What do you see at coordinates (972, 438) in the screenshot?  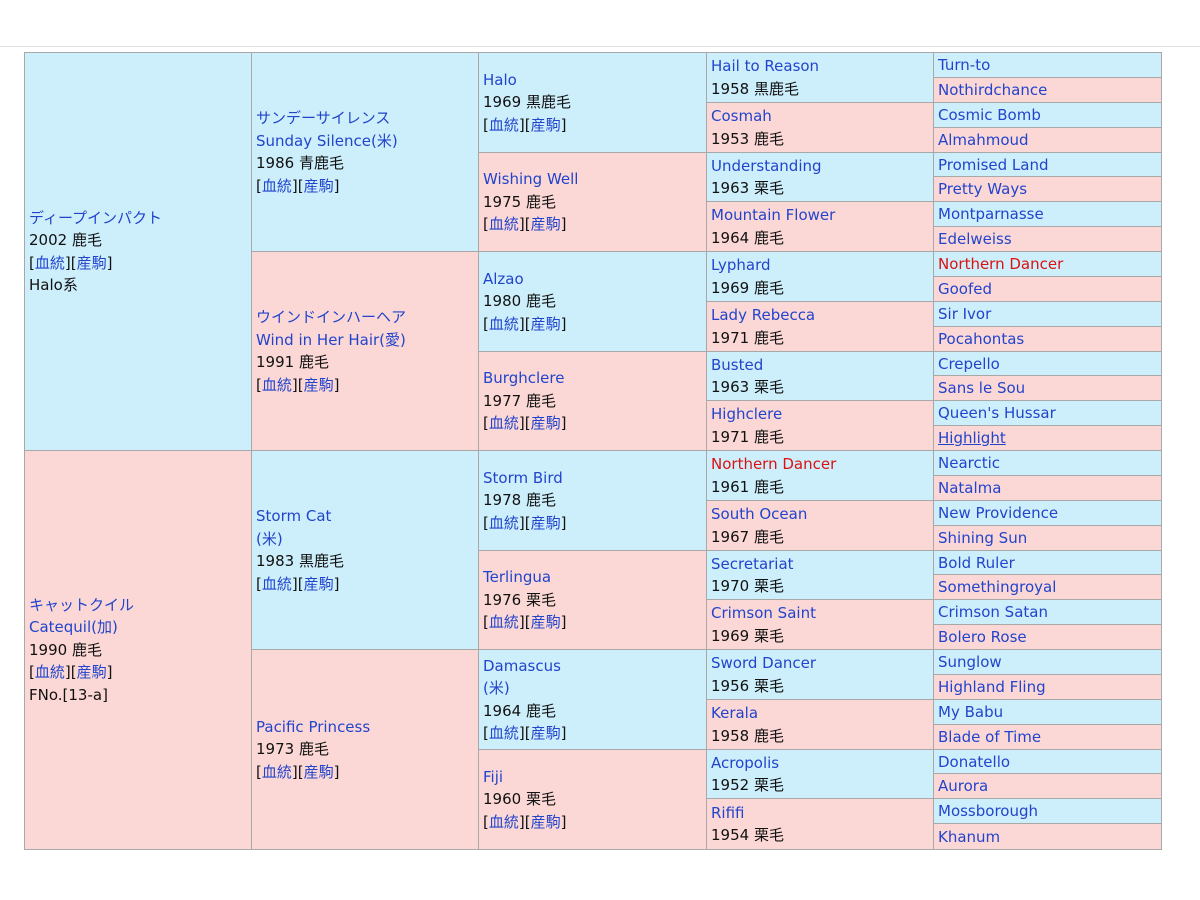 I see `horse-name-link: Highlight` at bounding box center [972, 438].